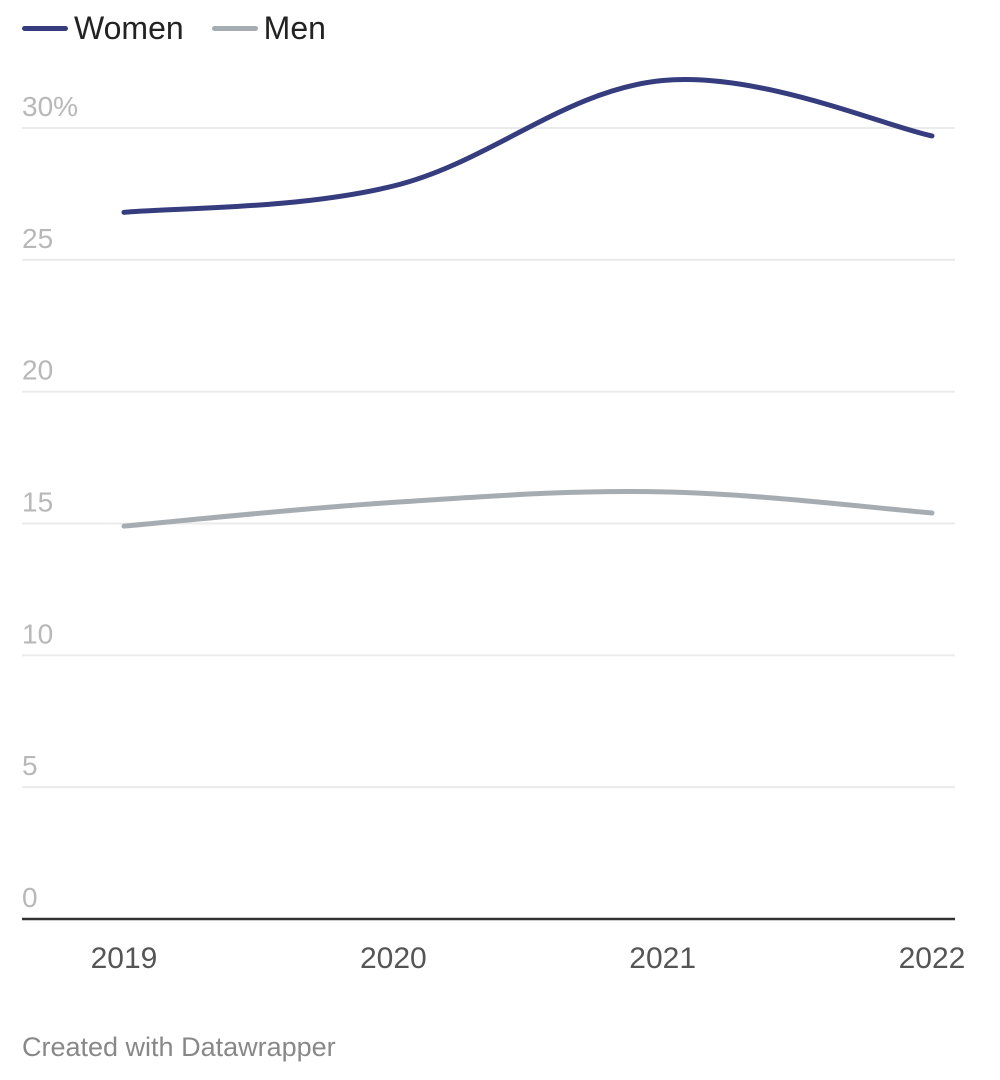 This screenshot has width=1000, height=1080. I want to click on legend-label-women: Women, so click(129, 27).